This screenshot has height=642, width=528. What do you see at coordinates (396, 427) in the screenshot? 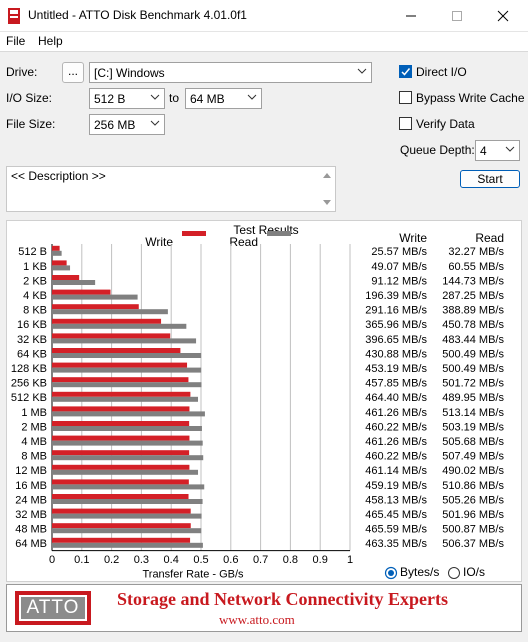
I see `write-value: 460.22 MB/s` at bounding box center [396, 427].